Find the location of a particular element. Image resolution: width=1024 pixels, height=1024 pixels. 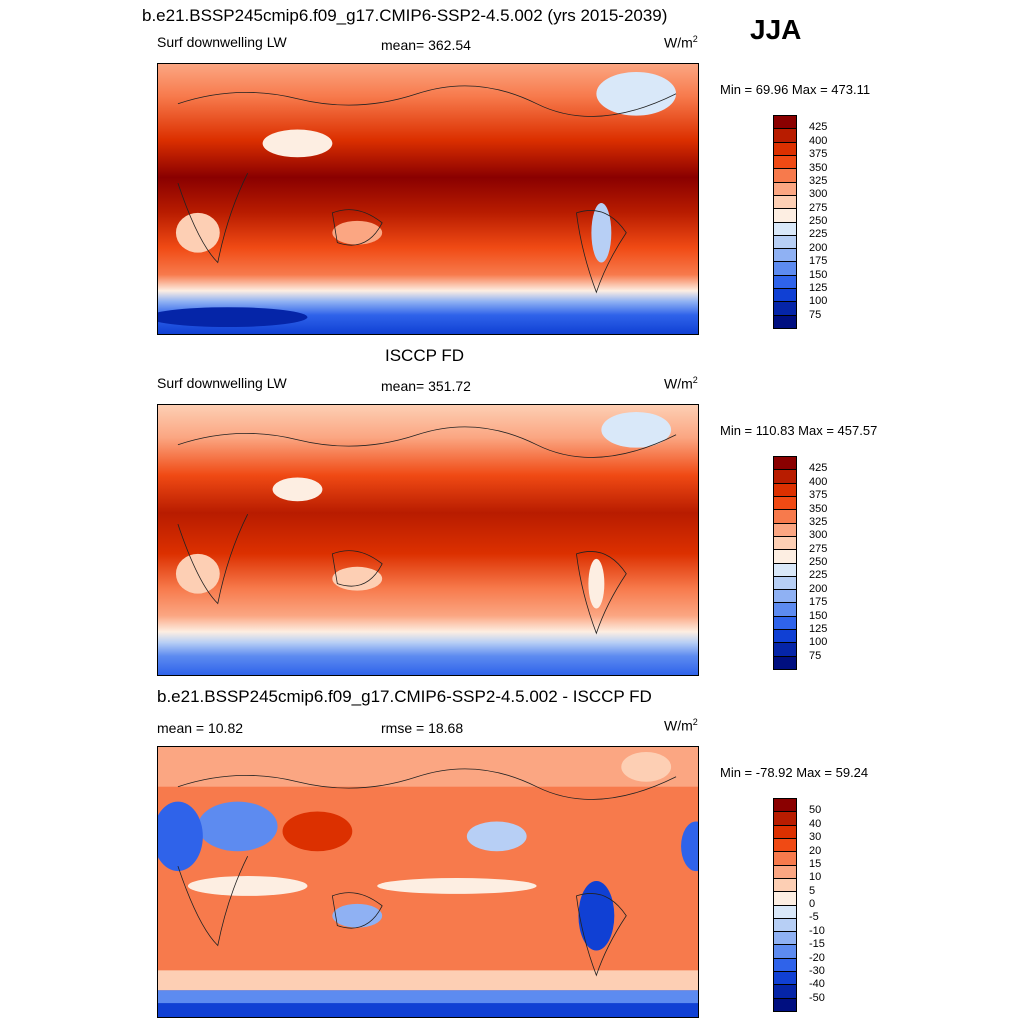

colorbar-tick-label: 275 is located at coordinates (818, 548).